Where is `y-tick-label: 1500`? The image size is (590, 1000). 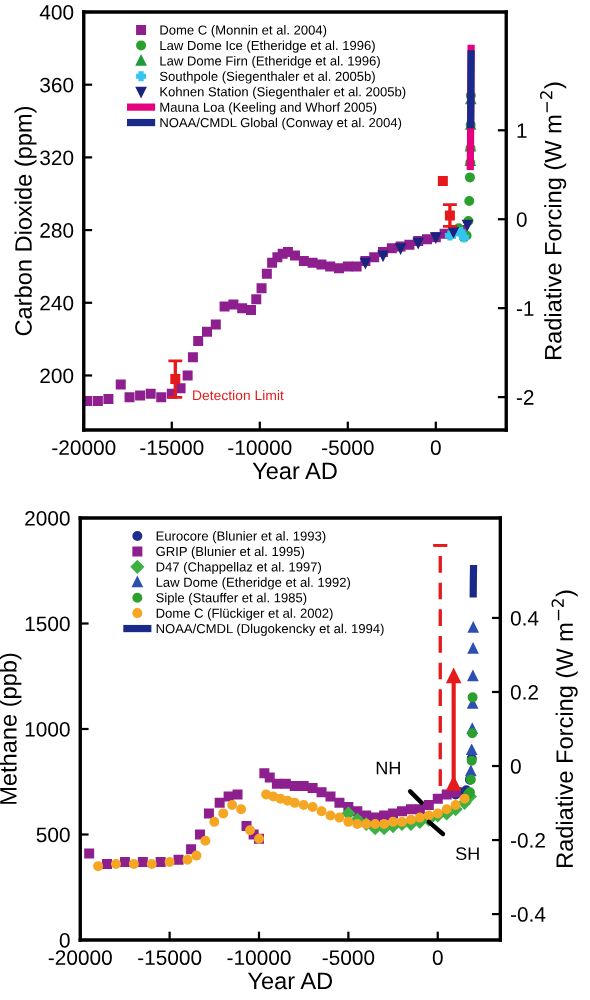 y-tick-label: 1500 is located at coordinates (47, 624).